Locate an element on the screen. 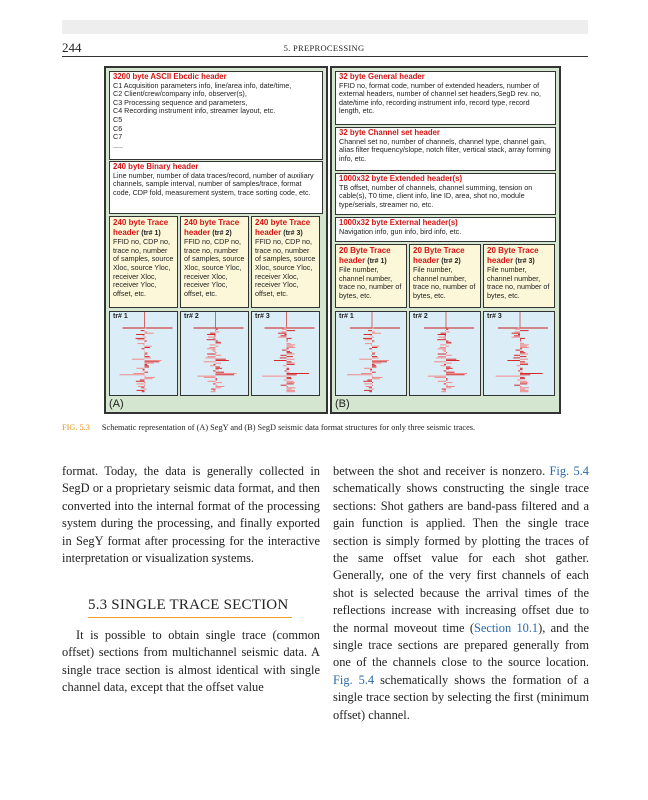 This screenshot has width=648, height=800. section-underline is located at coordinates (190, 617).